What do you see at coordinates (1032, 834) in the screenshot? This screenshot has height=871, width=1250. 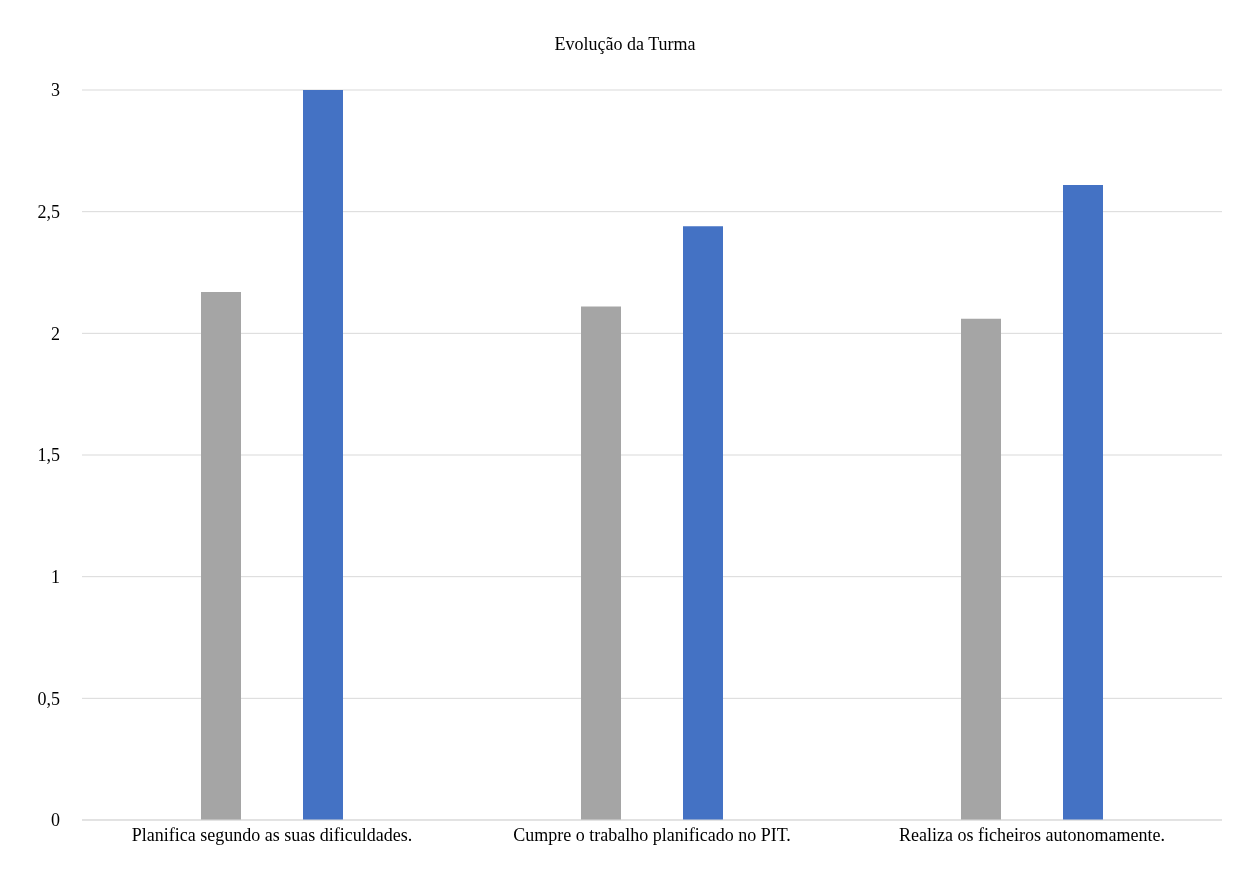 I see `x-tick-label: Realiza os ficheiros autonomamente.` at bounding box center [1032, 834].